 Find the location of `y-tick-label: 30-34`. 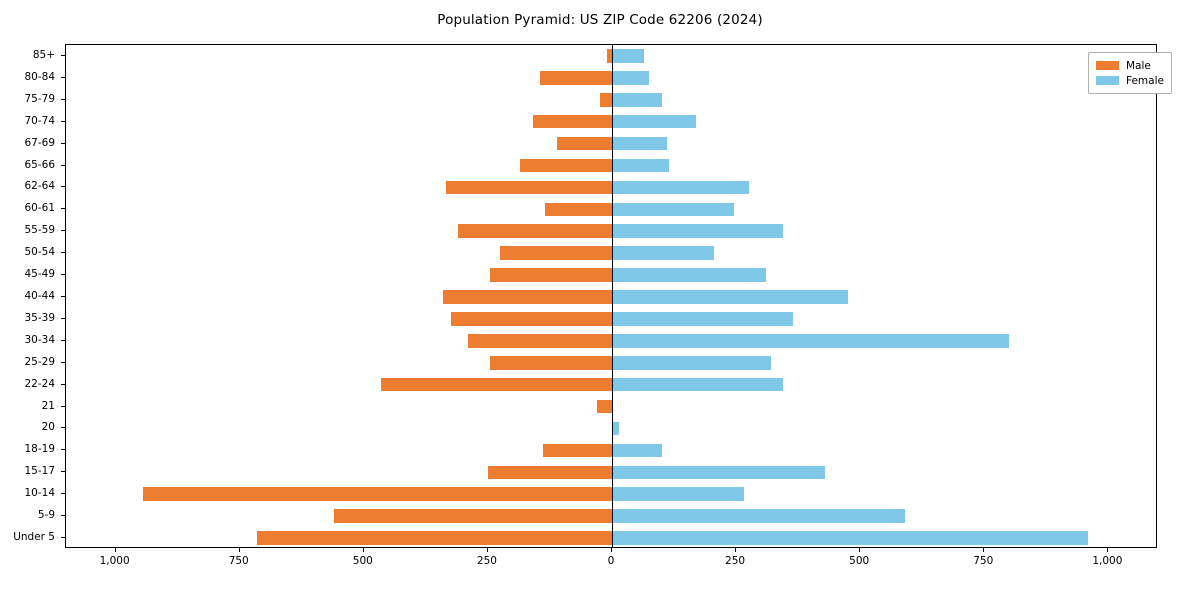

y-tick-label: 30-34 is located at coordinates (39, 339).